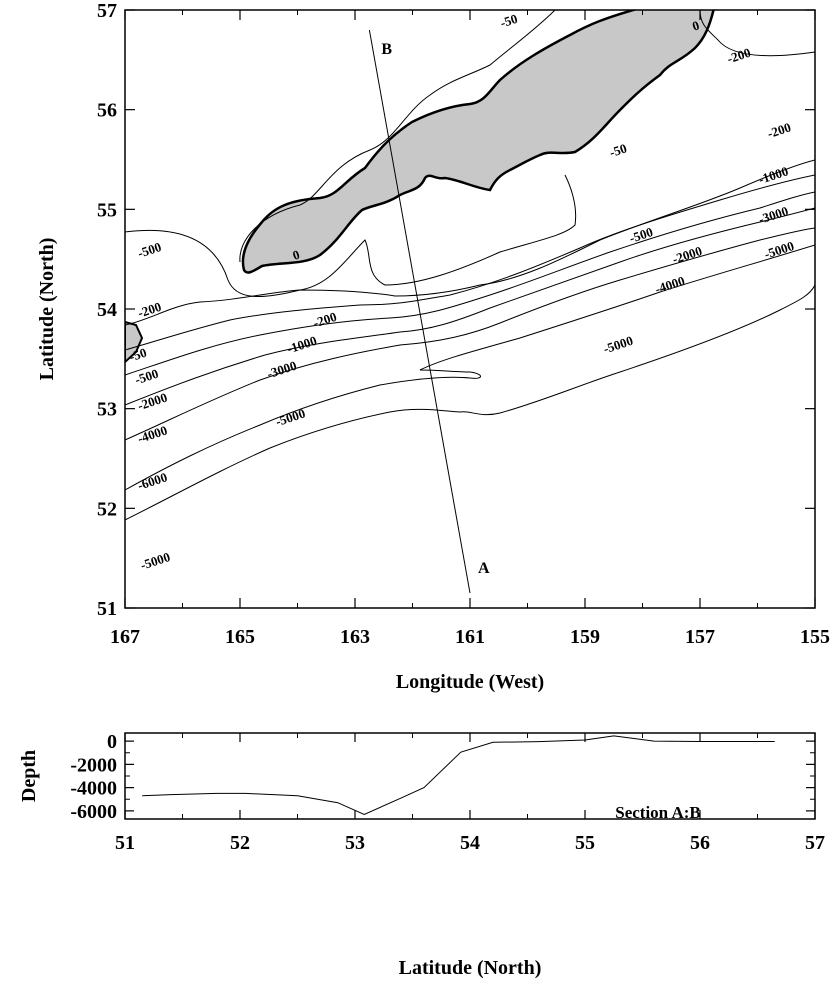  What do you see at coordinates (29, 776) in the screenshot?
I see `section-y-axis-title: Depth` at bounding box center [29, 776].